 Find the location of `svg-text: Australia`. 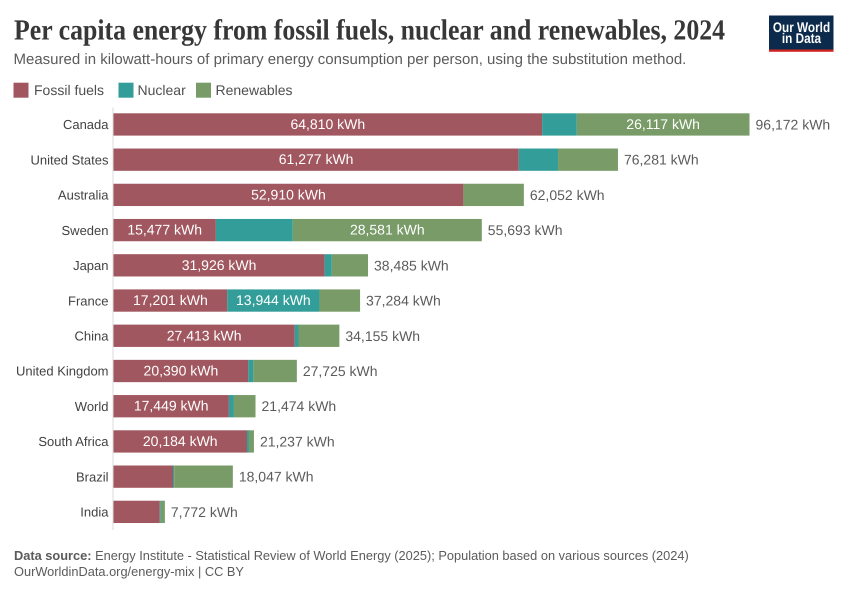

svg-text: Australia is located at coordinates (83, 195).